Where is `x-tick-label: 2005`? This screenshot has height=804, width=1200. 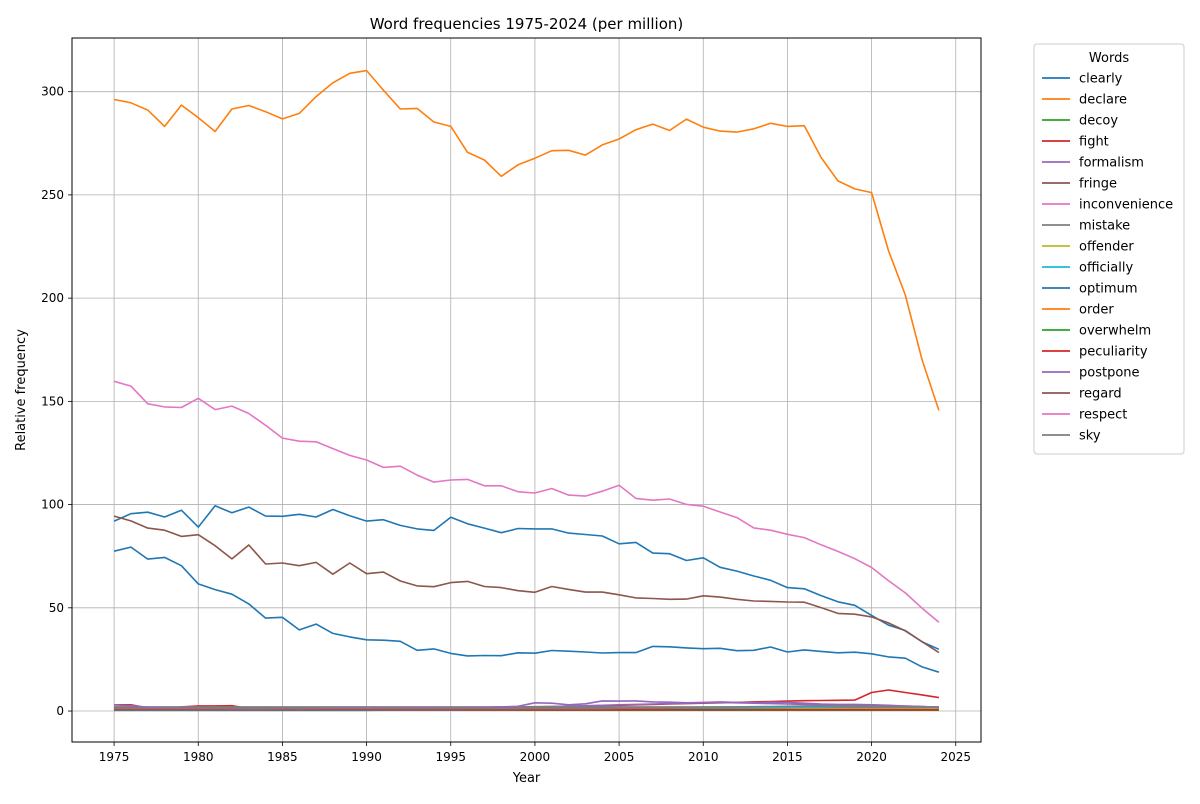
x-tick-label: 2005 is located at coordinates (619, 757).